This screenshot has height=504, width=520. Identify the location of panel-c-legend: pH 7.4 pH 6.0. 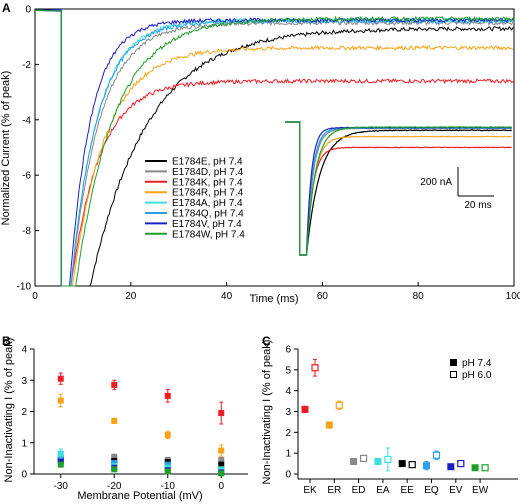
(471, 369).